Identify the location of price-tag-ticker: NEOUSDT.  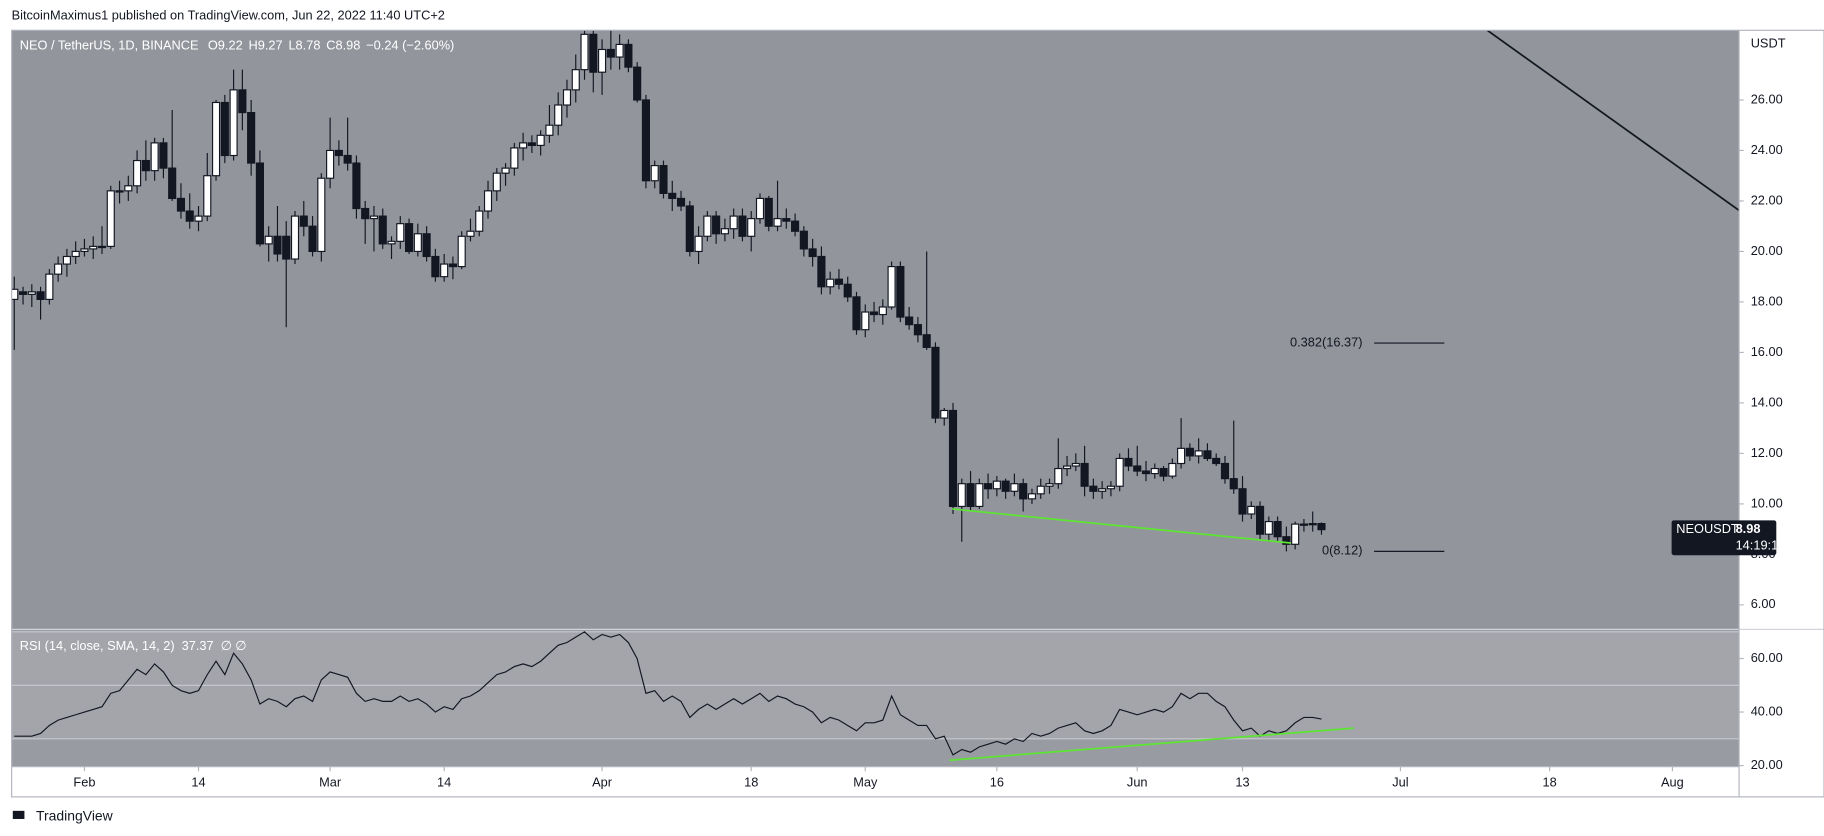
(1707, 528).